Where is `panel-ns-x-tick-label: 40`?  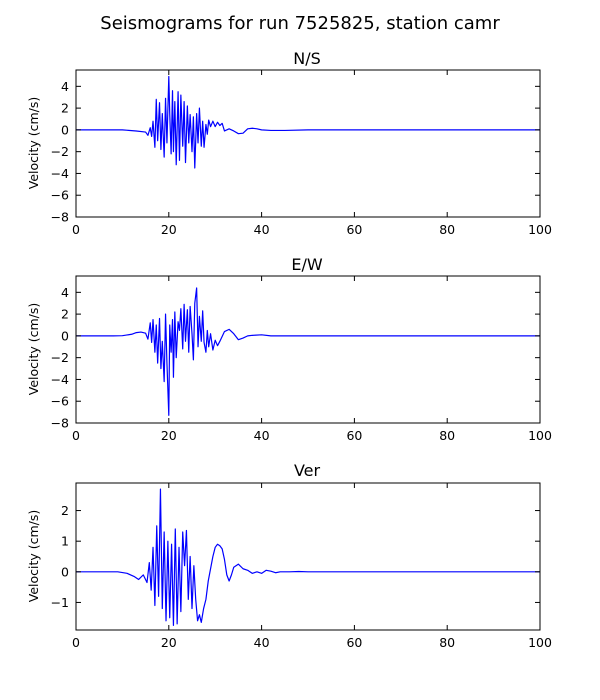 panel-ns-x-tick-label: 40 is located at coordinates (262, 229).